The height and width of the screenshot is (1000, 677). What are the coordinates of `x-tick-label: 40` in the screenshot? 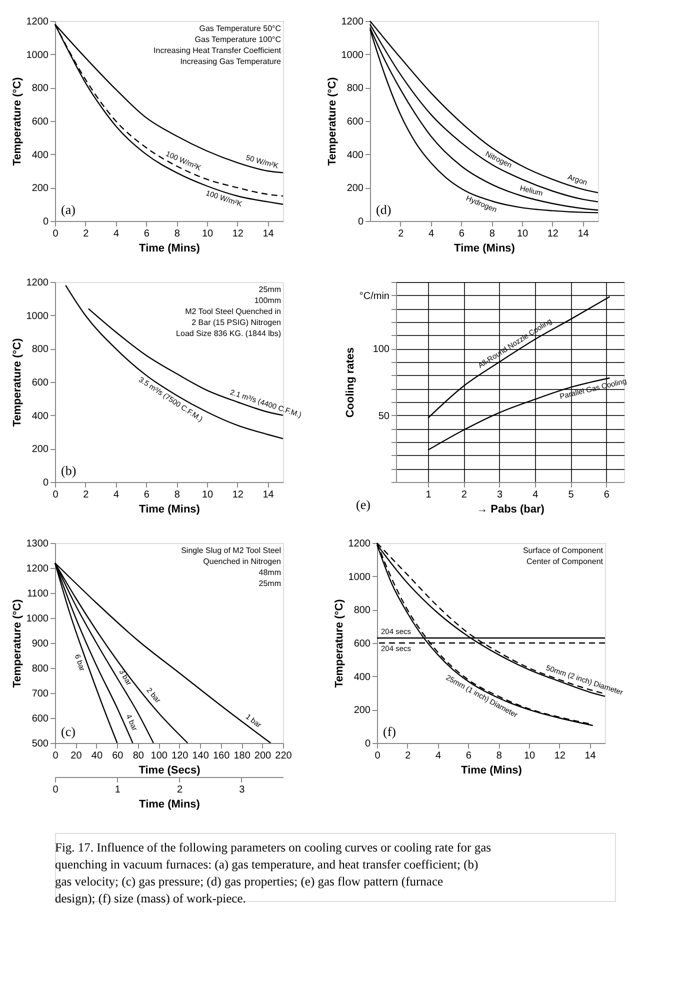 It's located at (97, 756).